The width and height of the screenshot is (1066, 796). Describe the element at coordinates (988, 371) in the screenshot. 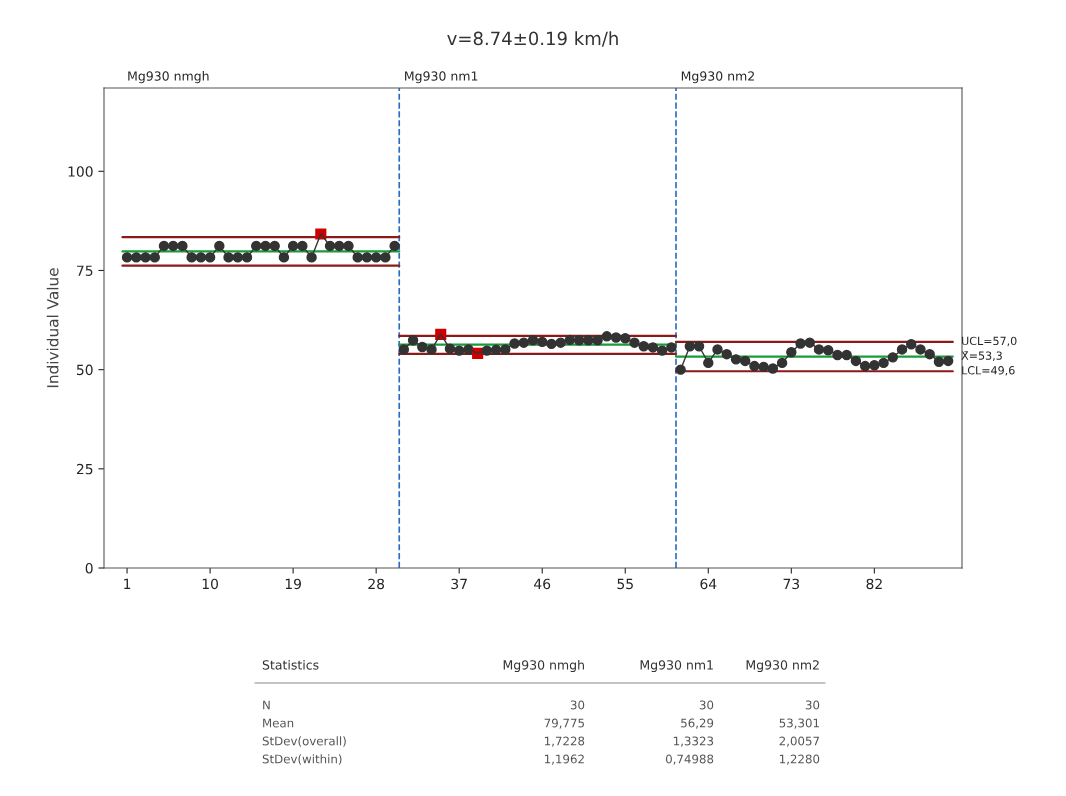

I see `series-label: LCL=49,6` at that location.